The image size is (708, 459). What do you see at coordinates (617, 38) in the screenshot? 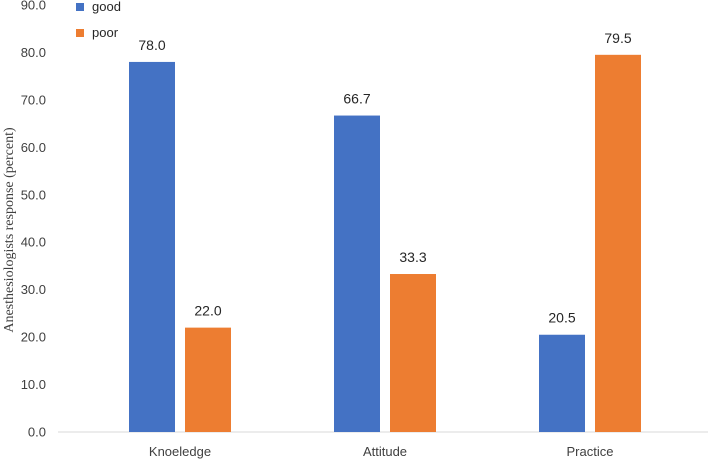
I see `data-label-poor-2: 79.5` at bounding box center [617, 38].